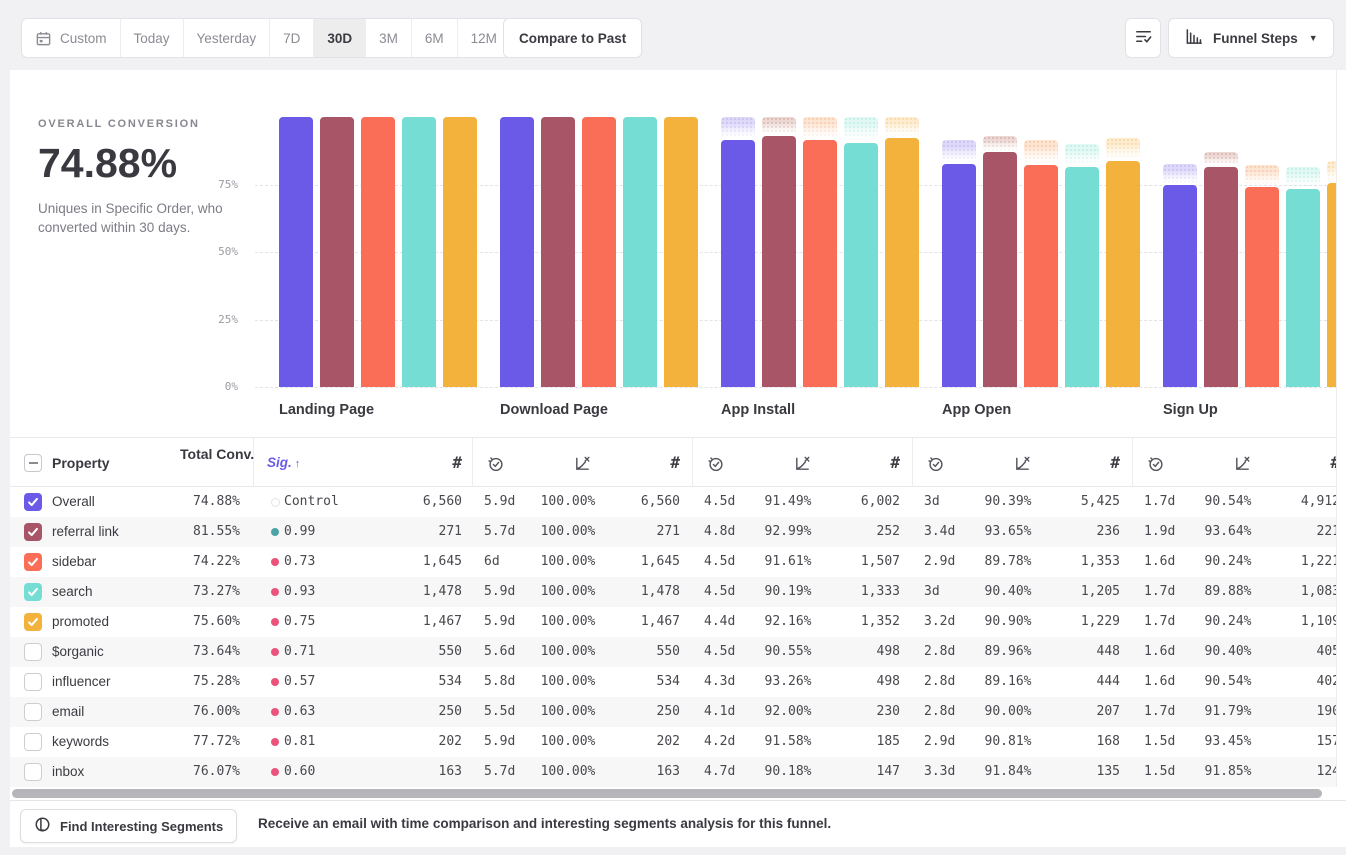  Describe the element at coordinates (231, 386) in the screenshot. I see `y-axis-tick: 0%` at that location.